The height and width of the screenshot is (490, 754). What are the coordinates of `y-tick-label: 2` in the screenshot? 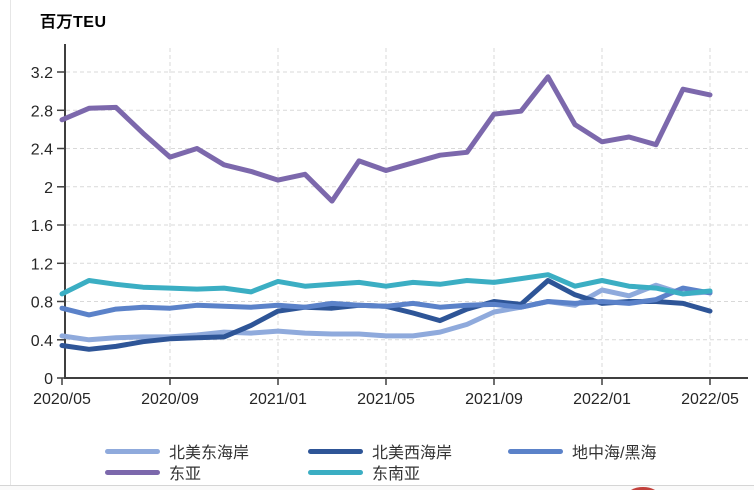 It's located at (48, 188).